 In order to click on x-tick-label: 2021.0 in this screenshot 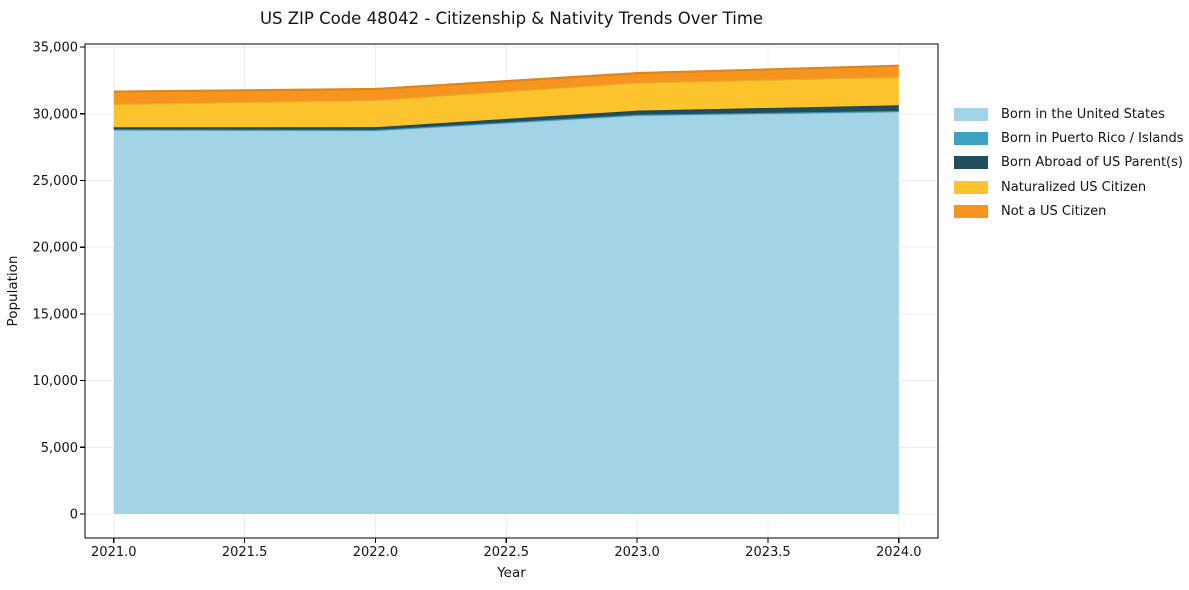, I will do `click(114, 552)`.